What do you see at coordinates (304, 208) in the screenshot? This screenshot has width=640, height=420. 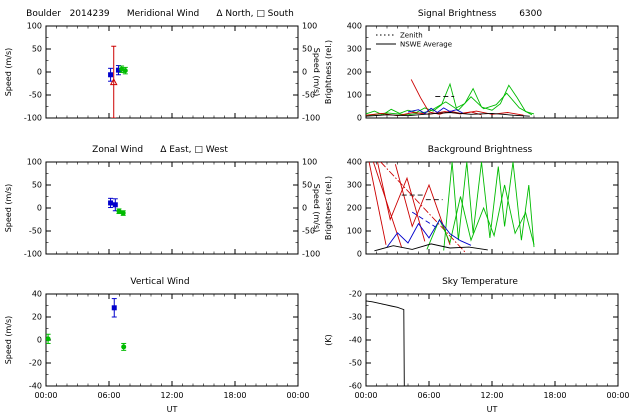 I see `y-tick-label-right: 0` at bounding box center [304, 208].